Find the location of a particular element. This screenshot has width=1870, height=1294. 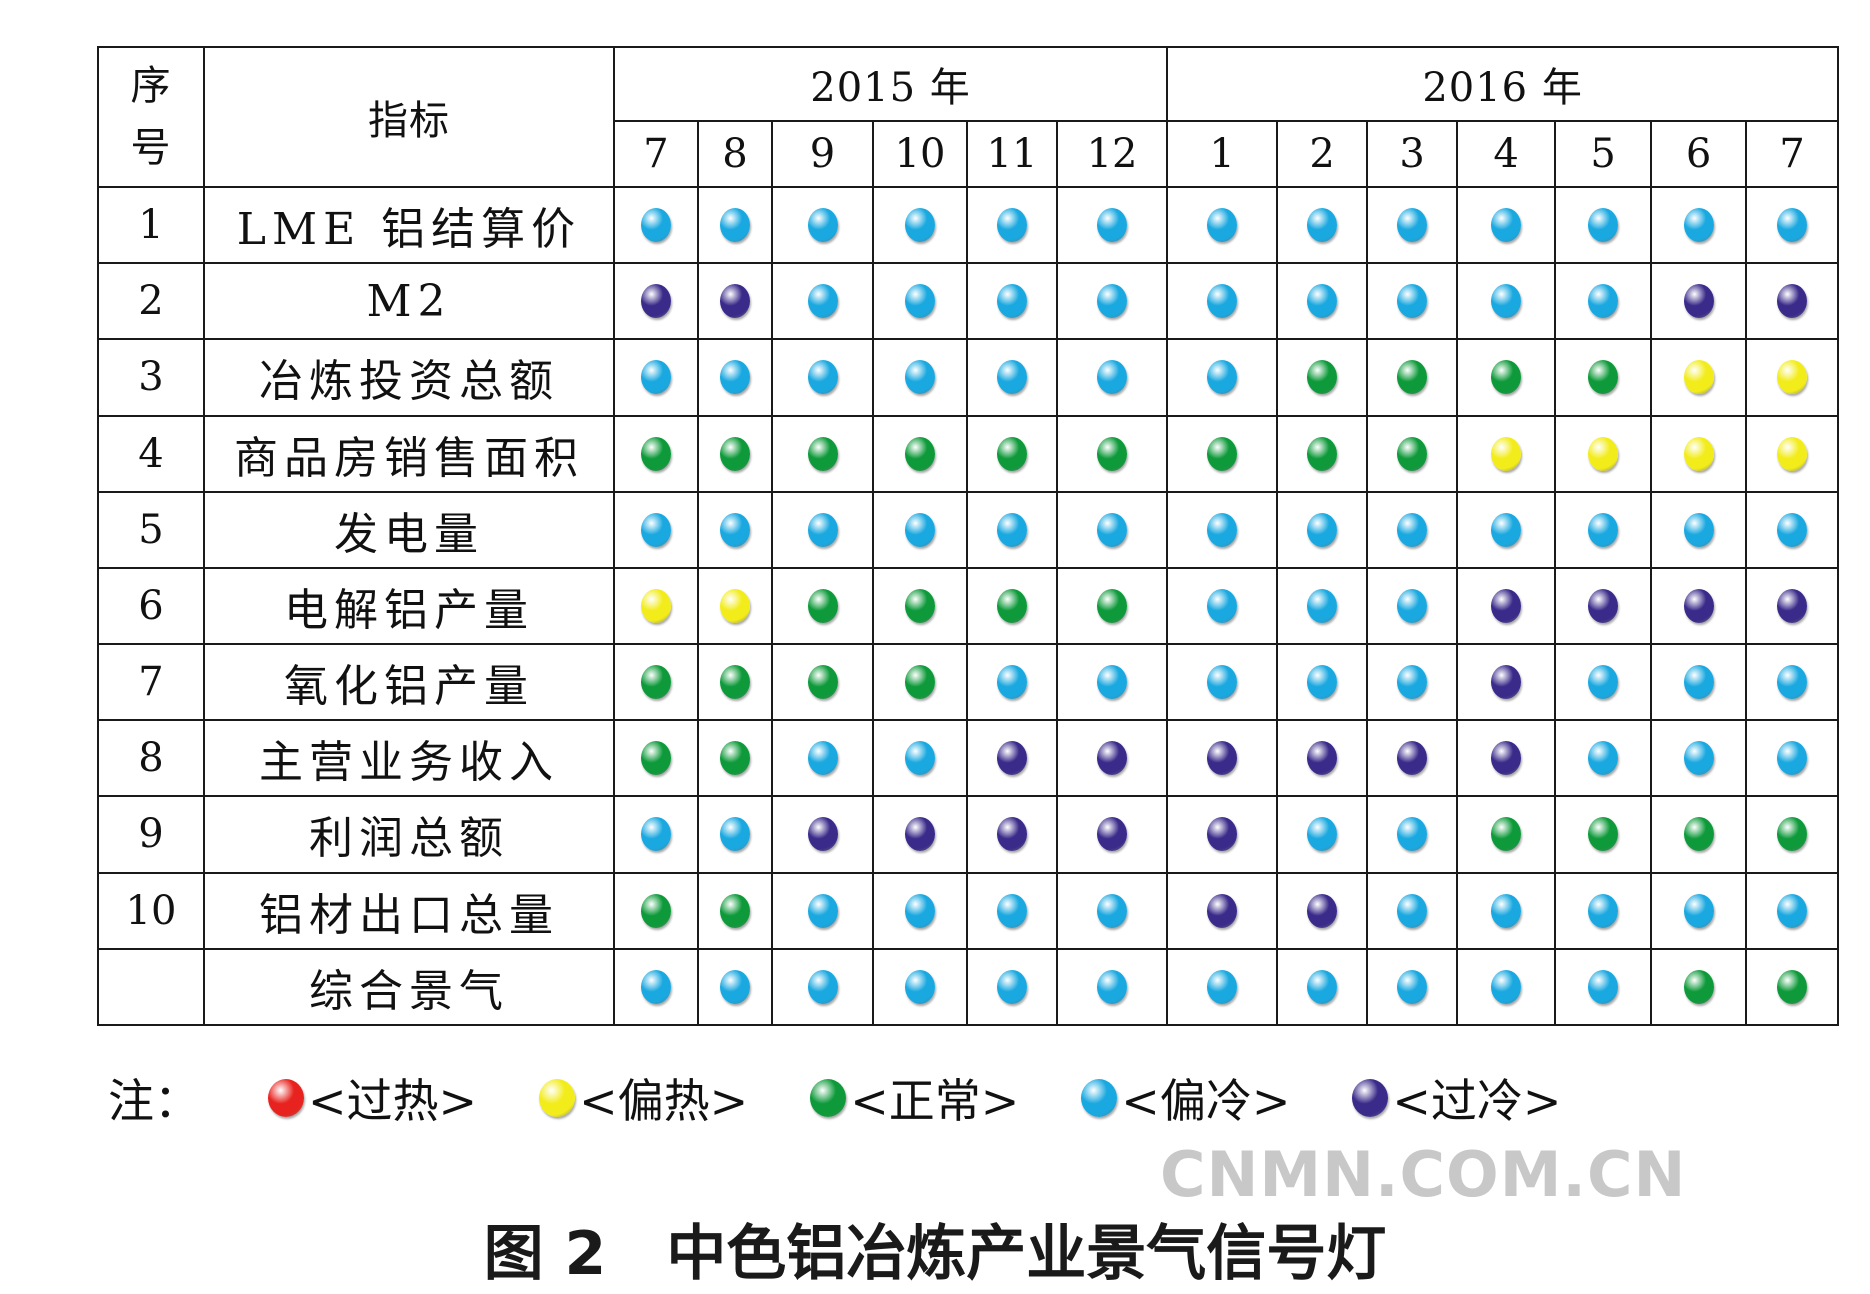

header-month: 8 is located at coordinates (735, 154).